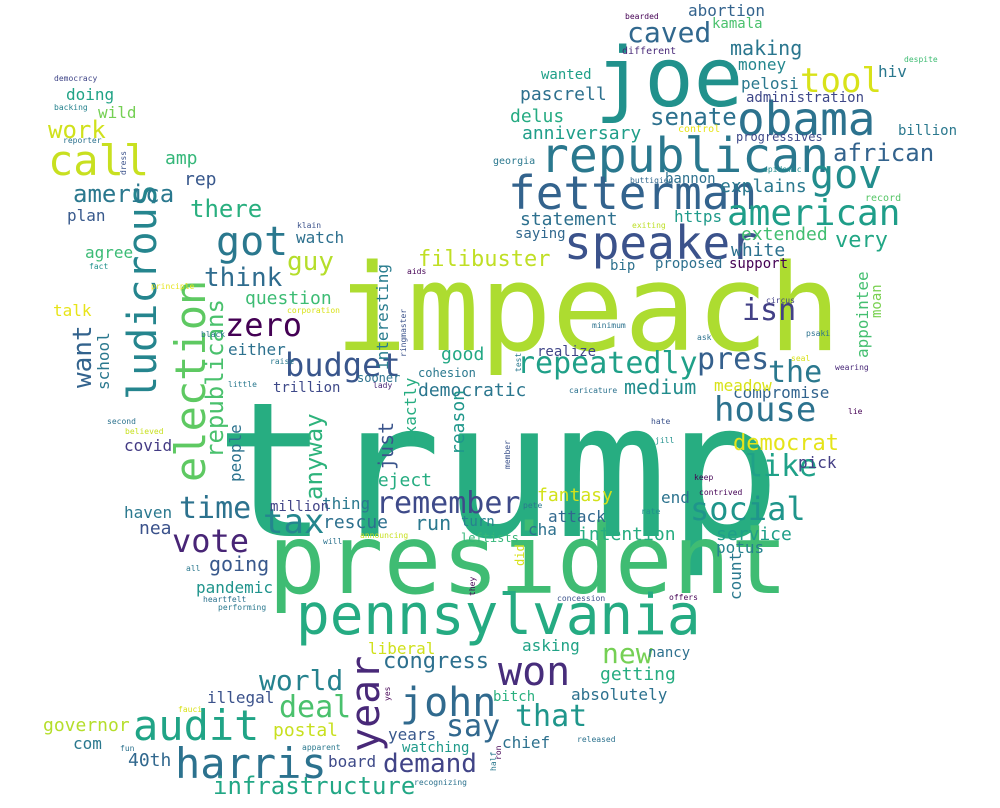  What do you see at coordinates (727, 10) in the screenshot?
I see `word-abortion: abortion` at bounding box center [727, 10].